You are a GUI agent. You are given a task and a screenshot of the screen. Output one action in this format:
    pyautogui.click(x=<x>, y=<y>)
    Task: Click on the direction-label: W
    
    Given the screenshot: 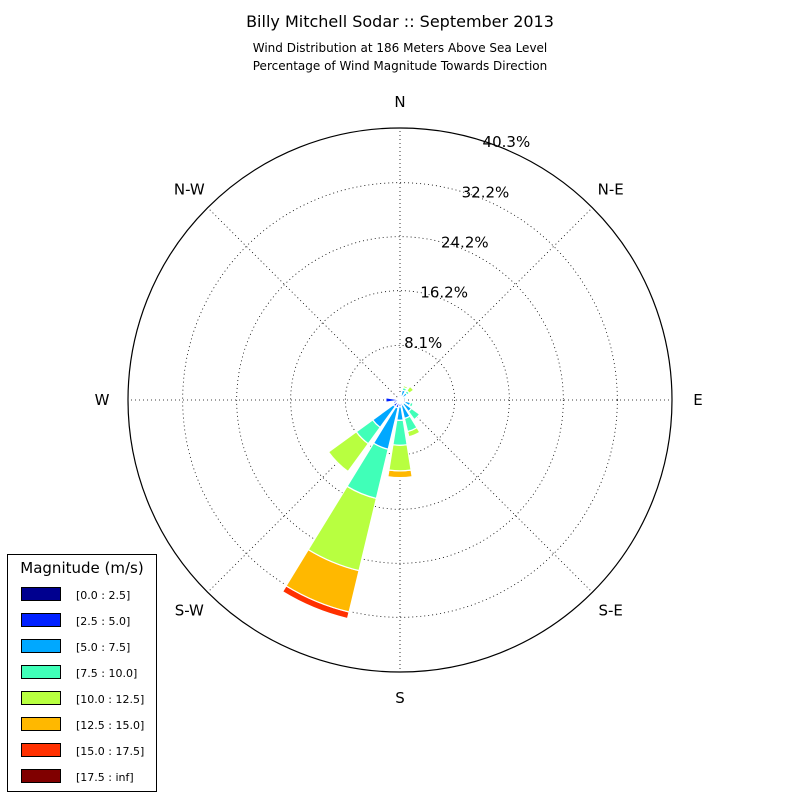 What is the action you would take?
    pyautogui.click(x=102, y=400)
    